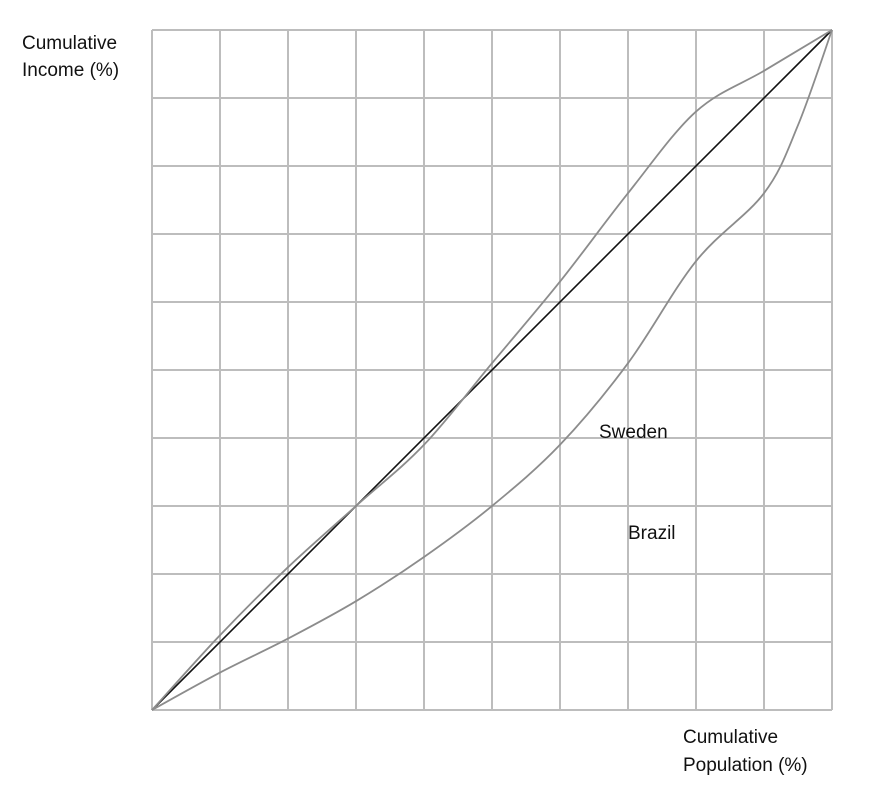  What do you see at coordinates (745, 765) in the screenshot?
I see `x-axis-label-line-2: Population (%)` at bounding box center [745, 765].